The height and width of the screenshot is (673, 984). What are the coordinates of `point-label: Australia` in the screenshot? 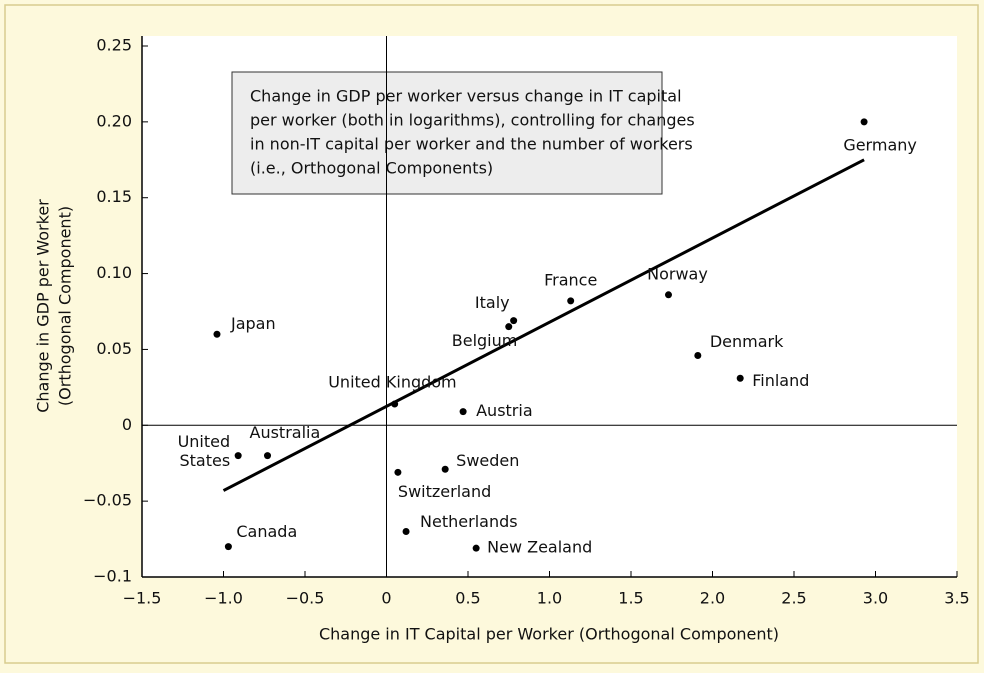 It's located at (285, 432).